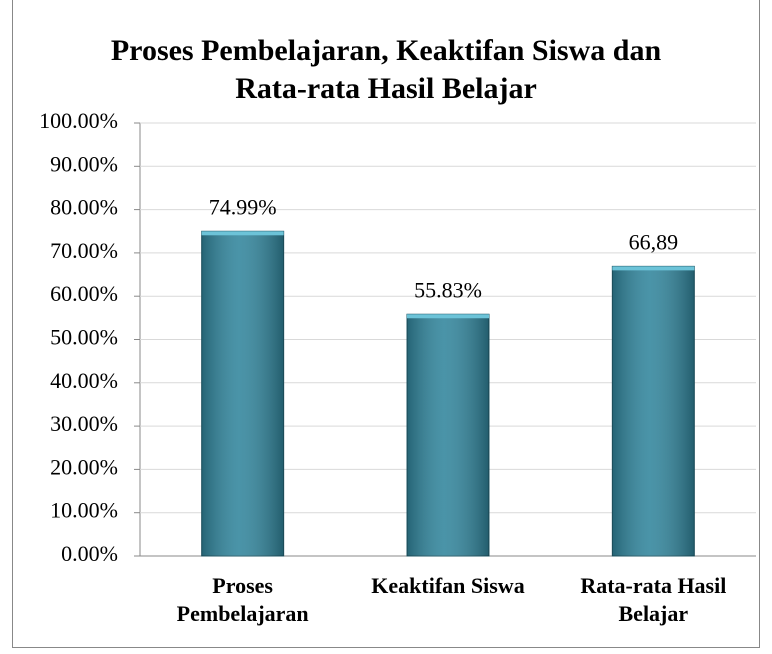  Describe the element at coordinates (84, 163) in the screenshot. I see `y-tick-label: 90.00%` at that location.